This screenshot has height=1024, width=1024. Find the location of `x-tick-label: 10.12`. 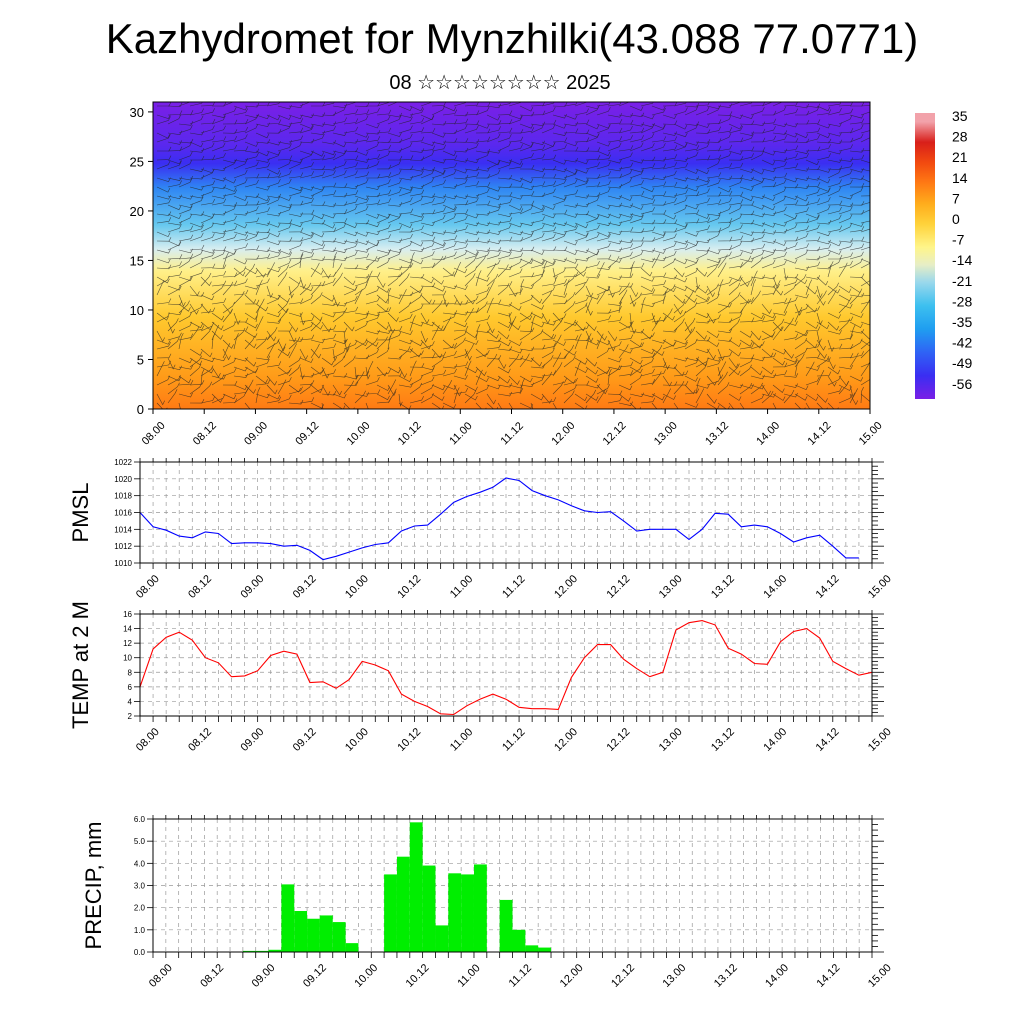

x-tick-label: 10.12 is located at coordinates (409, 587).